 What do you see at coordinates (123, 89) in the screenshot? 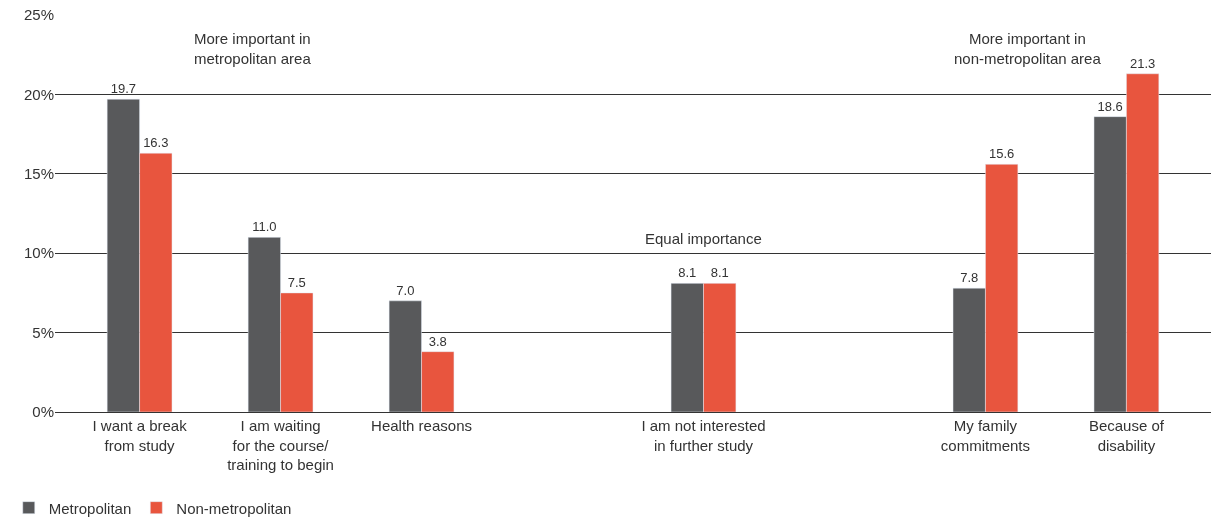
I see `data-label: 19.7` at bounding box center [123, 89].